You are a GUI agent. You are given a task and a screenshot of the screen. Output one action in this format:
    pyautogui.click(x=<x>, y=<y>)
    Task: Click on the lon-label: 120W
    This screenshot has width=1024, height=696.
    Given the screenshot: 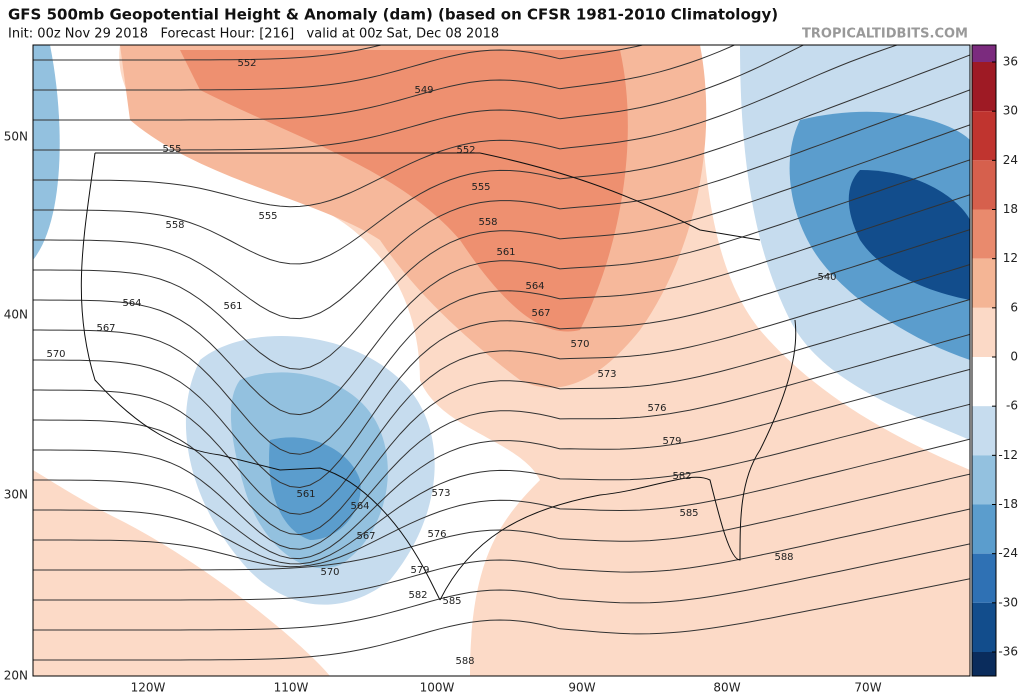 What is the action you would take?
    pyautogui.click(x=148, y=688)
    